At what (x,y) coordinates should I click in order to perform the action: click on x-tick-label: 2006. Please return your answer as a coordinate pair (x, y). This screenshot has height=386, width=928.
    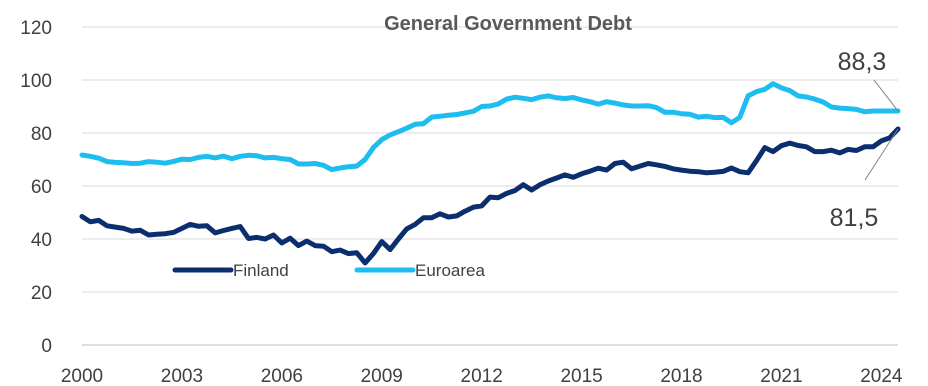
    Looking at the image, I should click on (282, 376).